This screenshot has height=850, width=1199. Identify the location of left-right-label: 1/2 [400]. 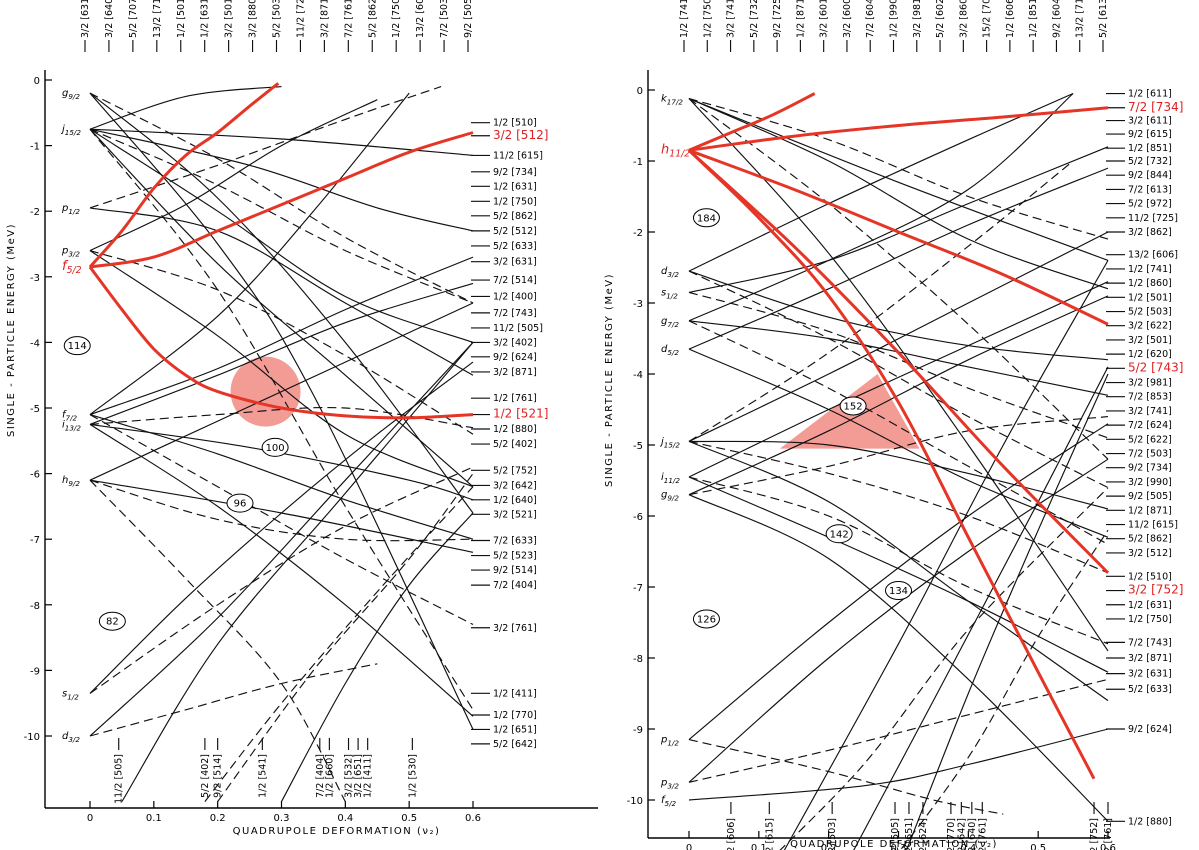
(515, 296).